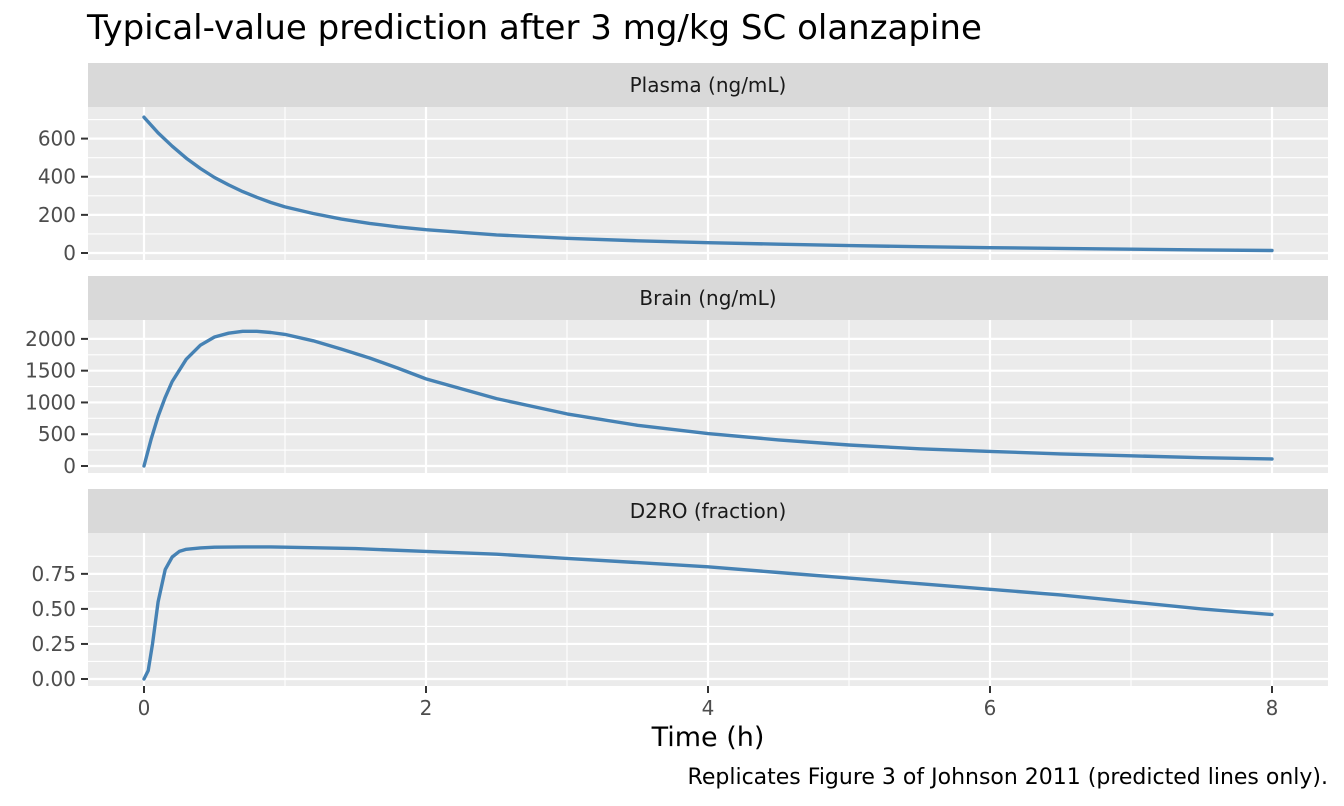 Image resolution: width=1344 pixels, height=806 pixels. What do you see at coordinates (57, 434) in the screenshot?
I see `y-tick-label: 500` at bounding box center [57, 434].